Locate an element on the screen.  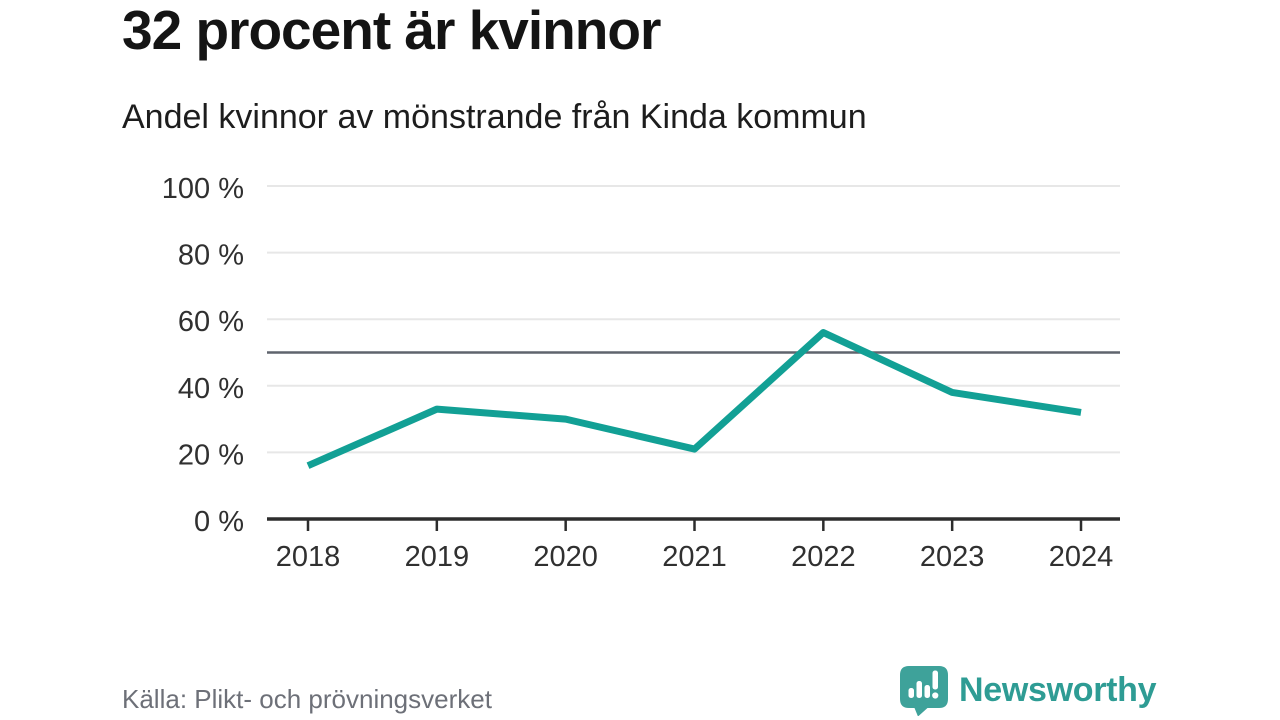
x-axis-tick-label: 2019 is located at coordinates (437, 557).